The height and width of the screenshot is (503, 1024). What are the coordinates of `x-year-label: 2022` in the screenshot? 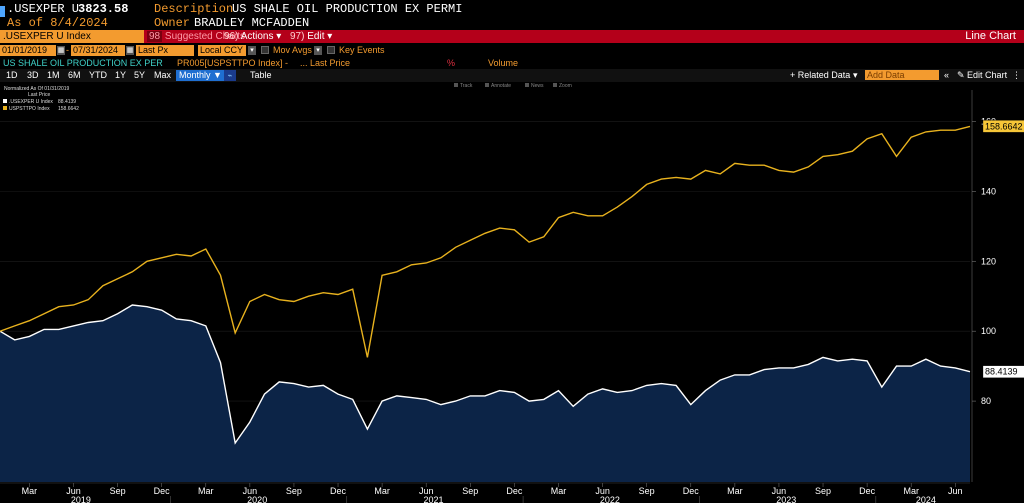 It's located at (610, 499).